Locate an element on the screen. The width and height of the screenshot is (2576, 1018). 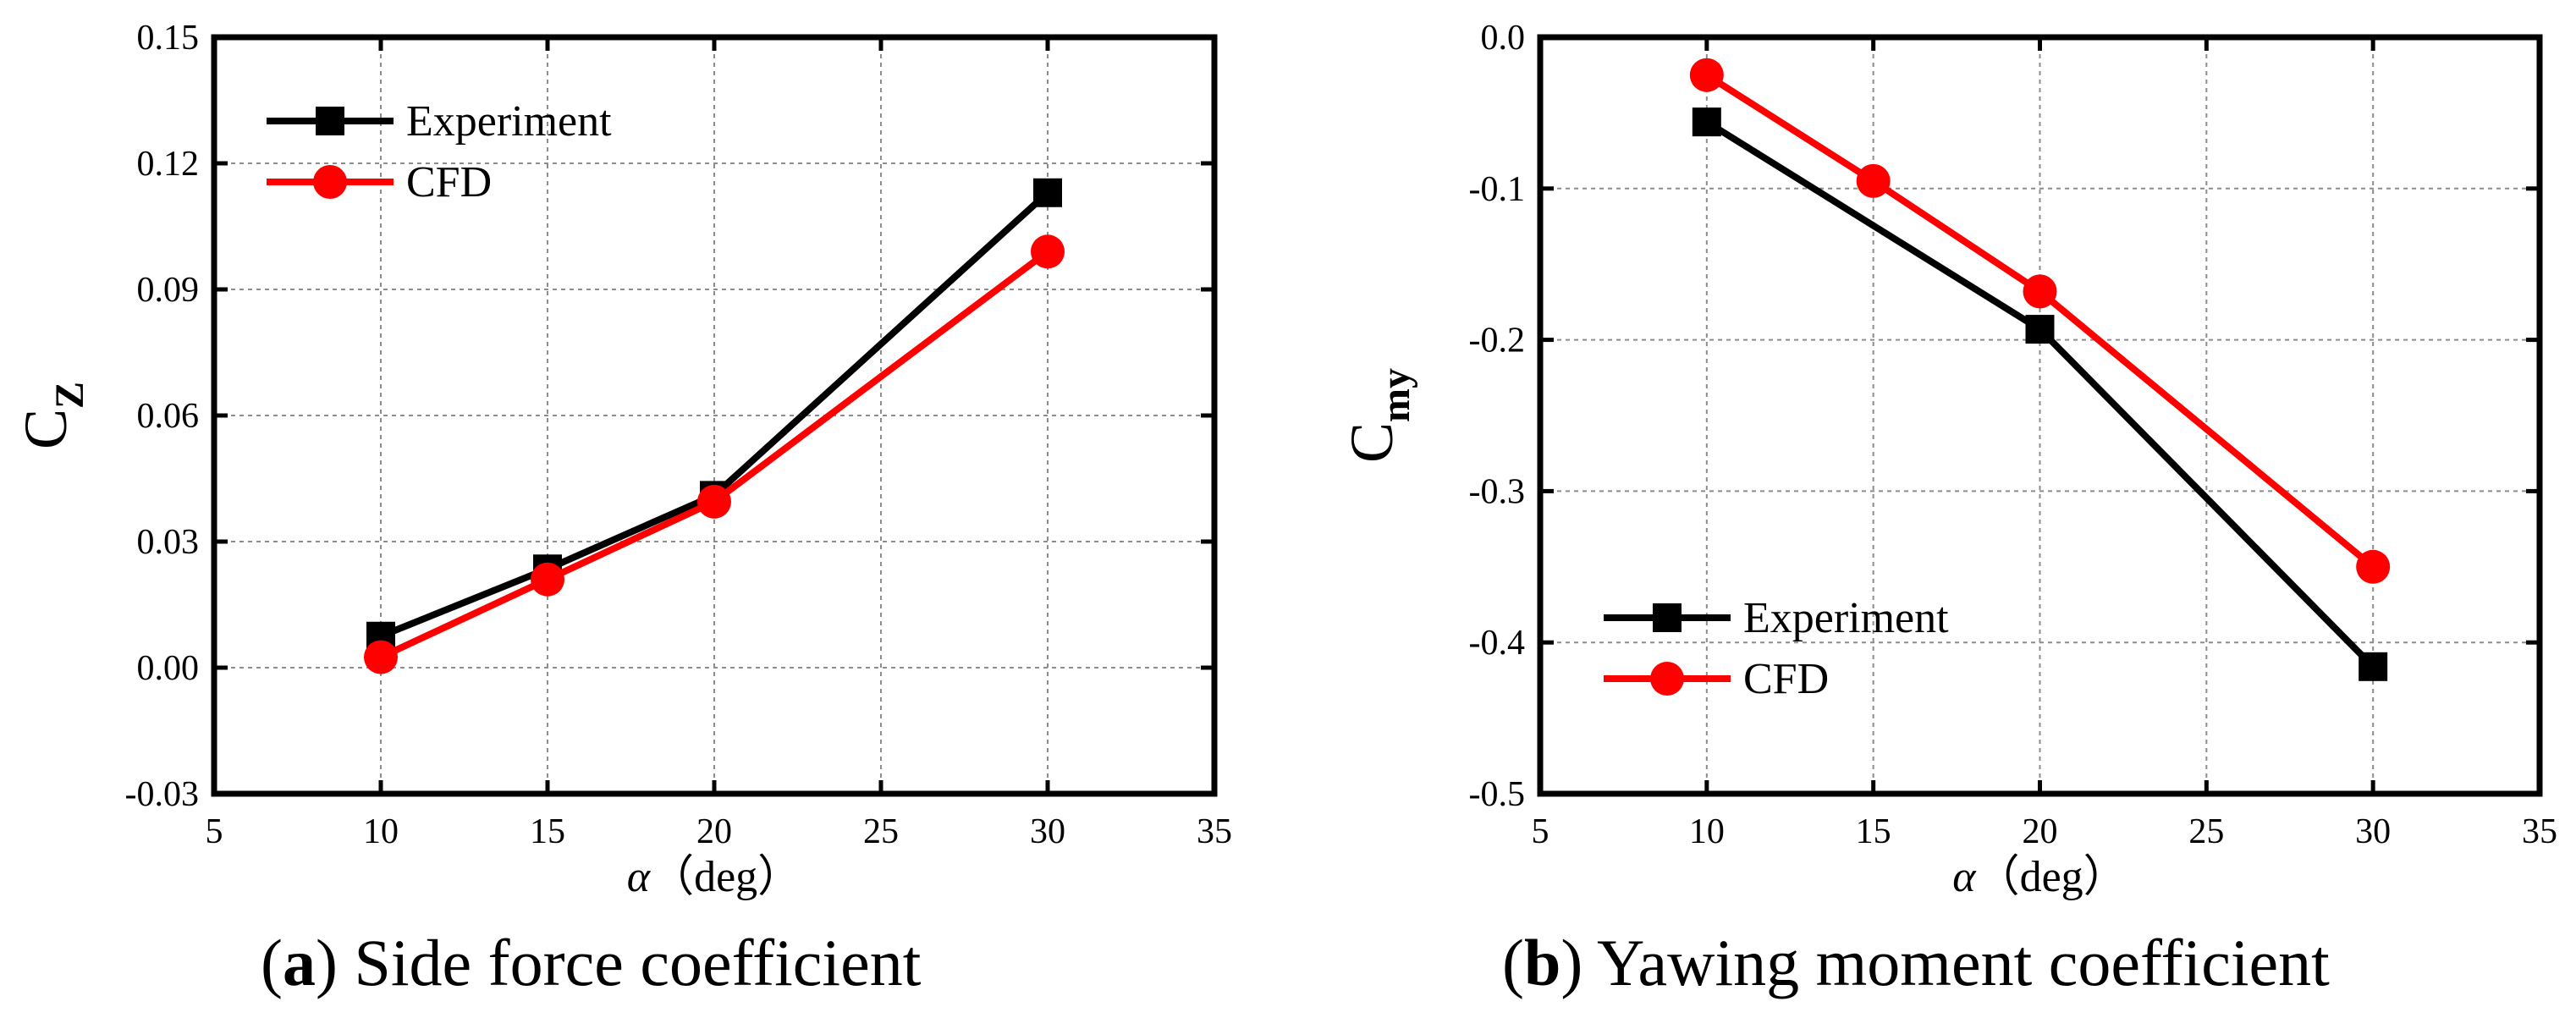
y-tick-label: -0.1 is located at coordinates (1497, 189).